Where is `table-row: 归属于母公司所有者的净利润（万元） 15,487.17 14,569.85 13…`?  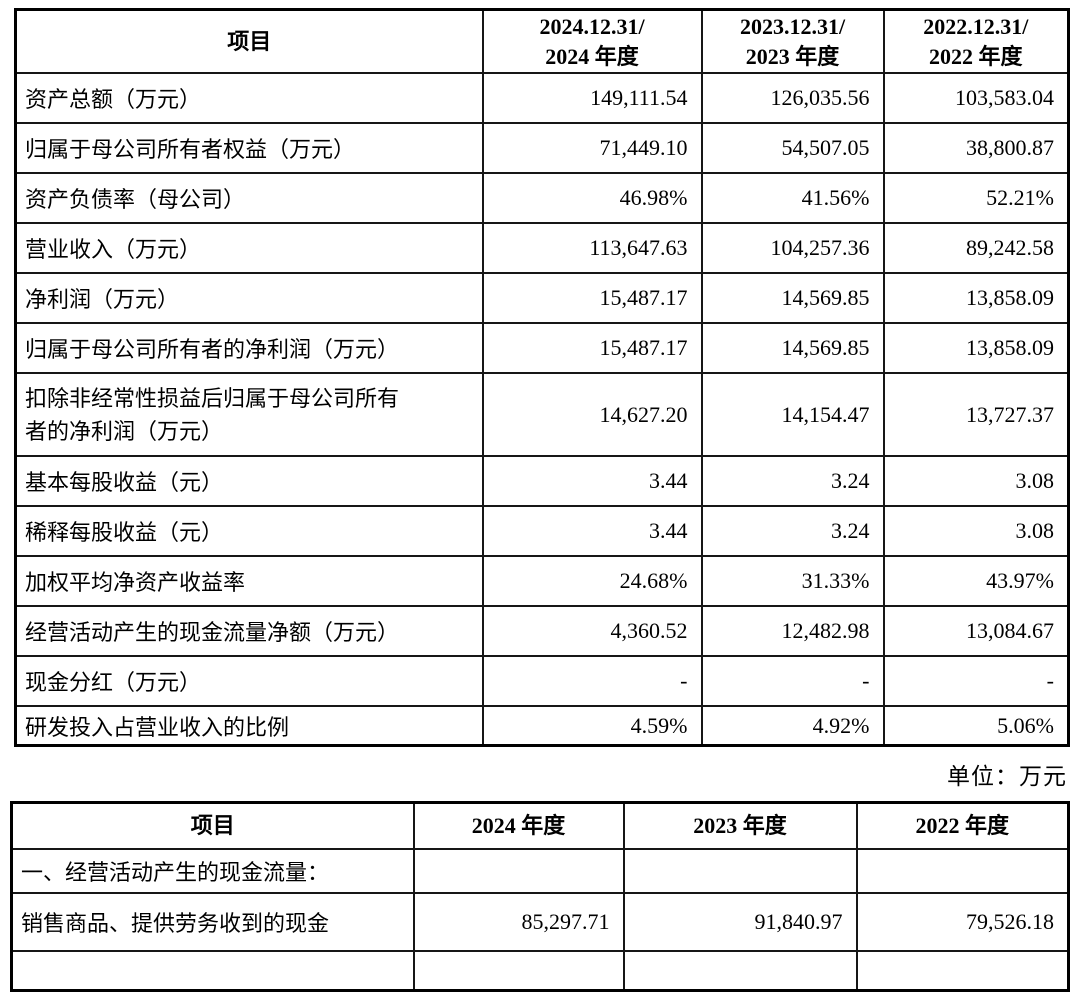
table-row: 归属于母公司所有者的净利润（万元） 15,487.17 14,569.85 13… is located at coordinates (542, 348).